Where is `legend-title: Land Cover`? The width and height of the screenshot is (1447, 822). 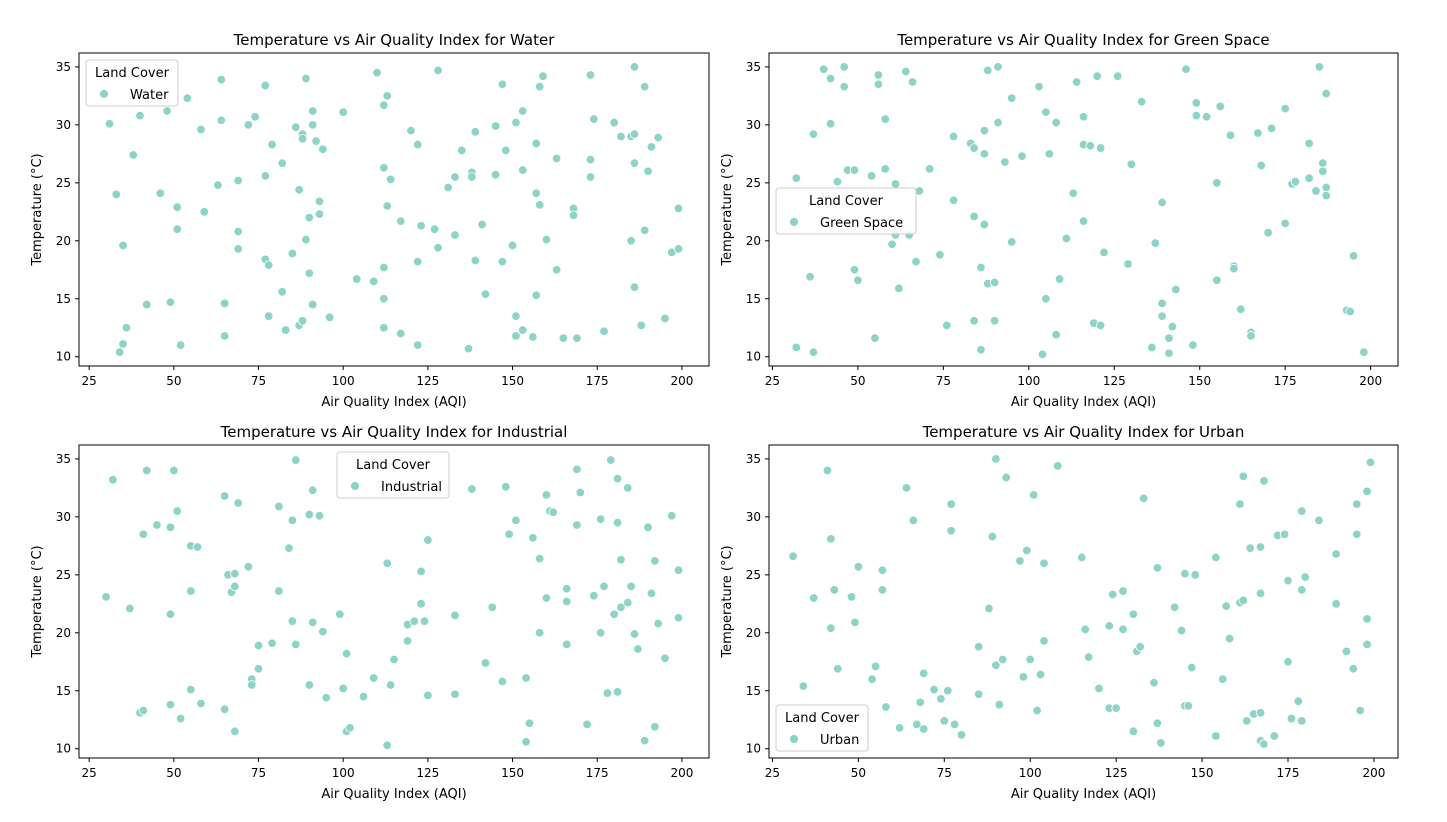 legend-title: Land Cover is located at coordinates (393, 465).